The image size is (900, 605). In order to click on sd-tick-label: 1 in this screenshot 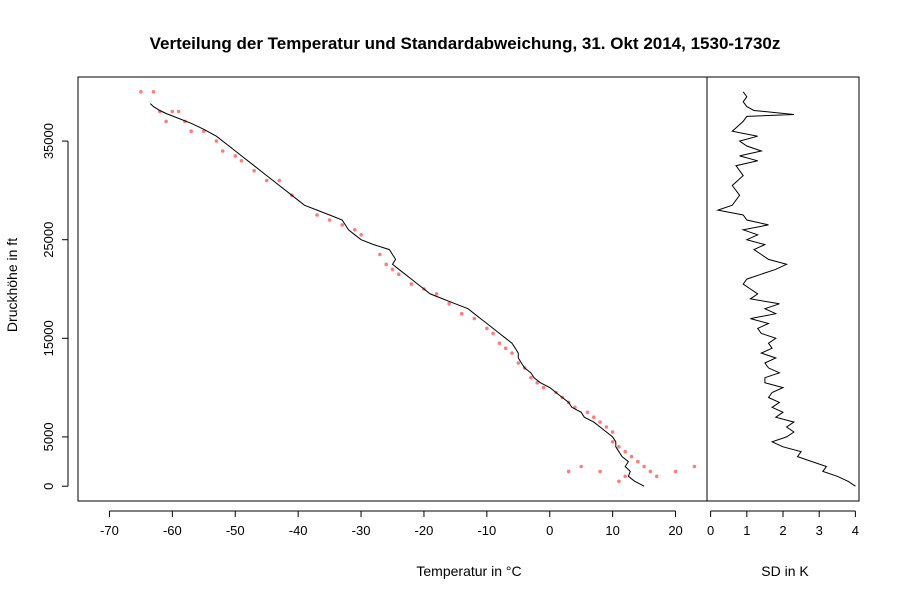, I will do `click(746, 530)`.